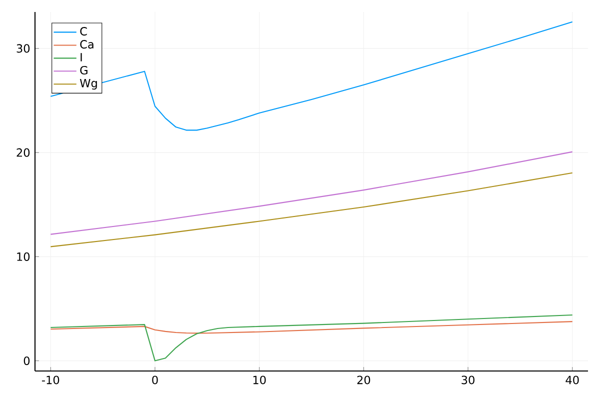 This screenshot has width=600, height=400. I want to click on x-tick-label: 30, so click(468, 380).